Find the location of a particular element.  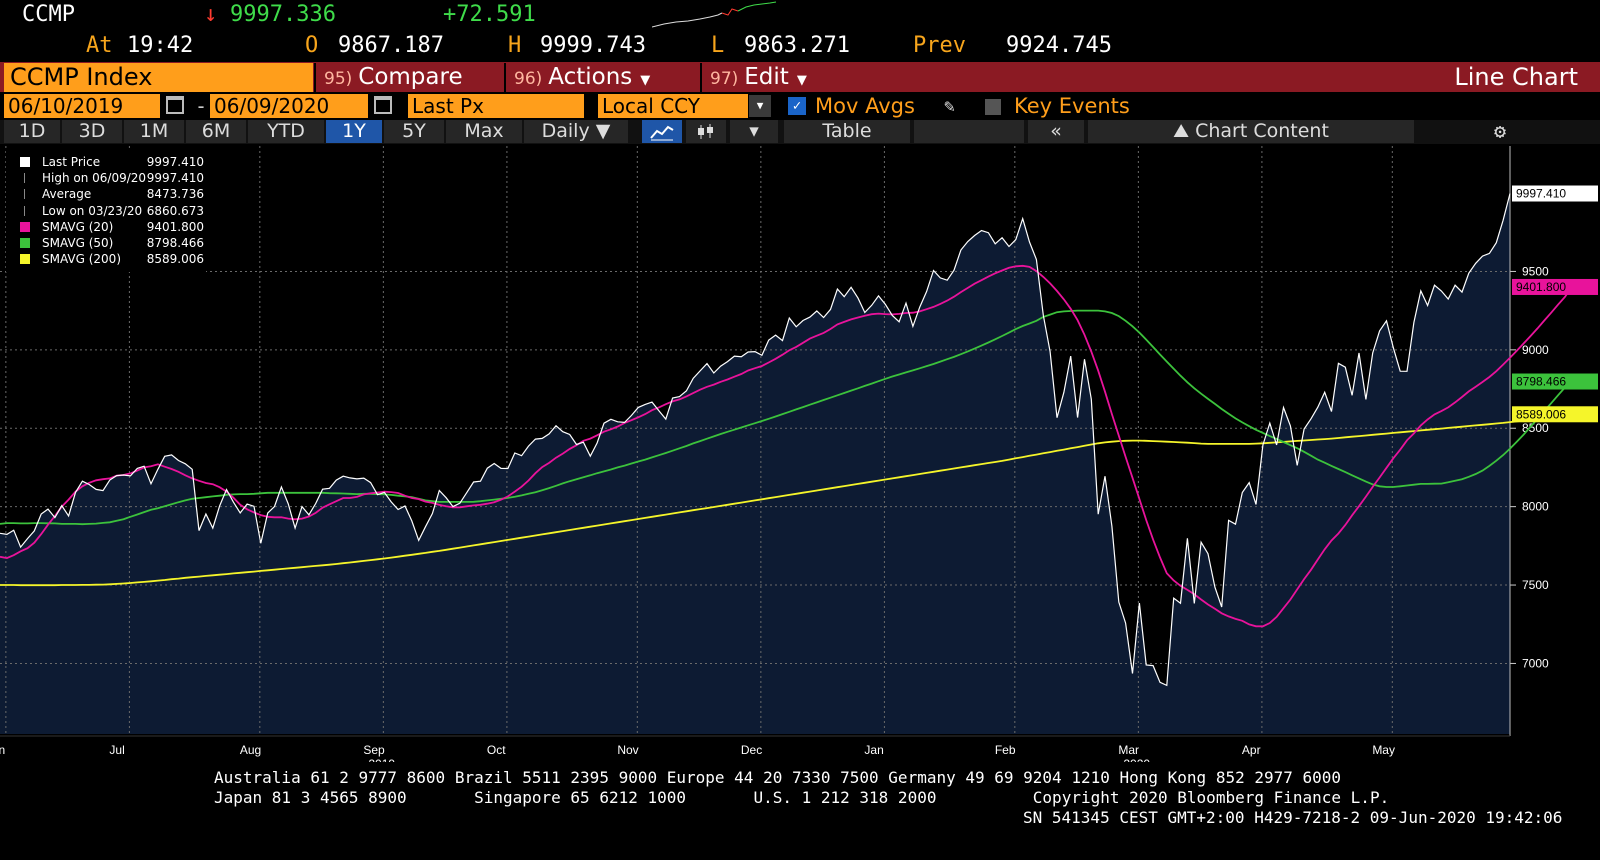

security-box: CCMP Index is located at coordinates (158, 77).